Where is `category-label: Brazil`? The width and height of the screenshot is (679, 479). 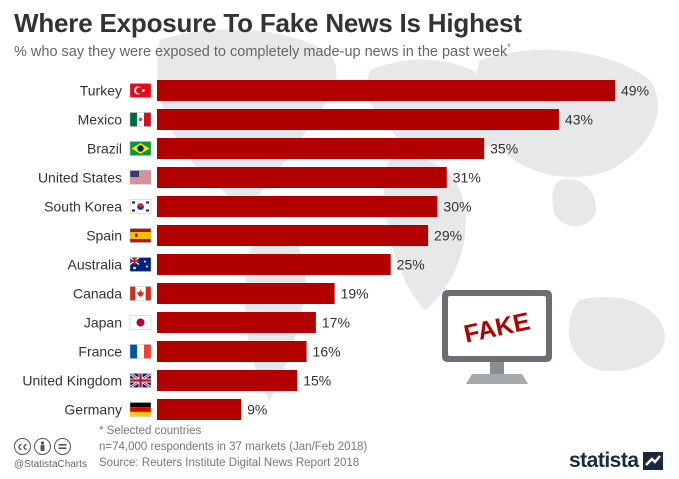
category-label: Brazil is located at coordinates (104, 149).